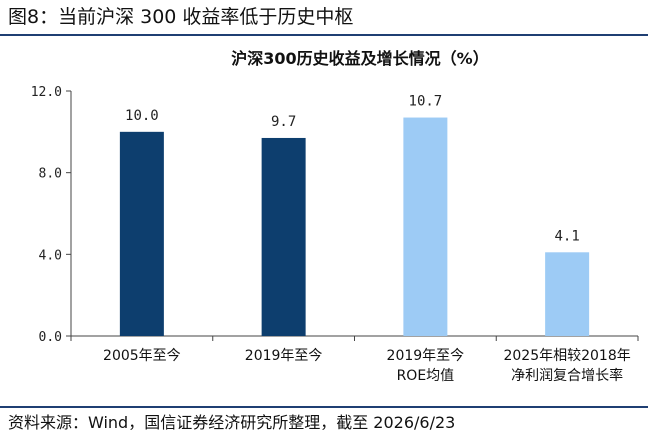 Image resolution: width=648 pixels, height=446 pixels. What do you see at coordinates (359, 58) in the screenshot?
I see `chart-title: 沪深300历史收益及增长情况（%）` at bounding box center [359, 58].